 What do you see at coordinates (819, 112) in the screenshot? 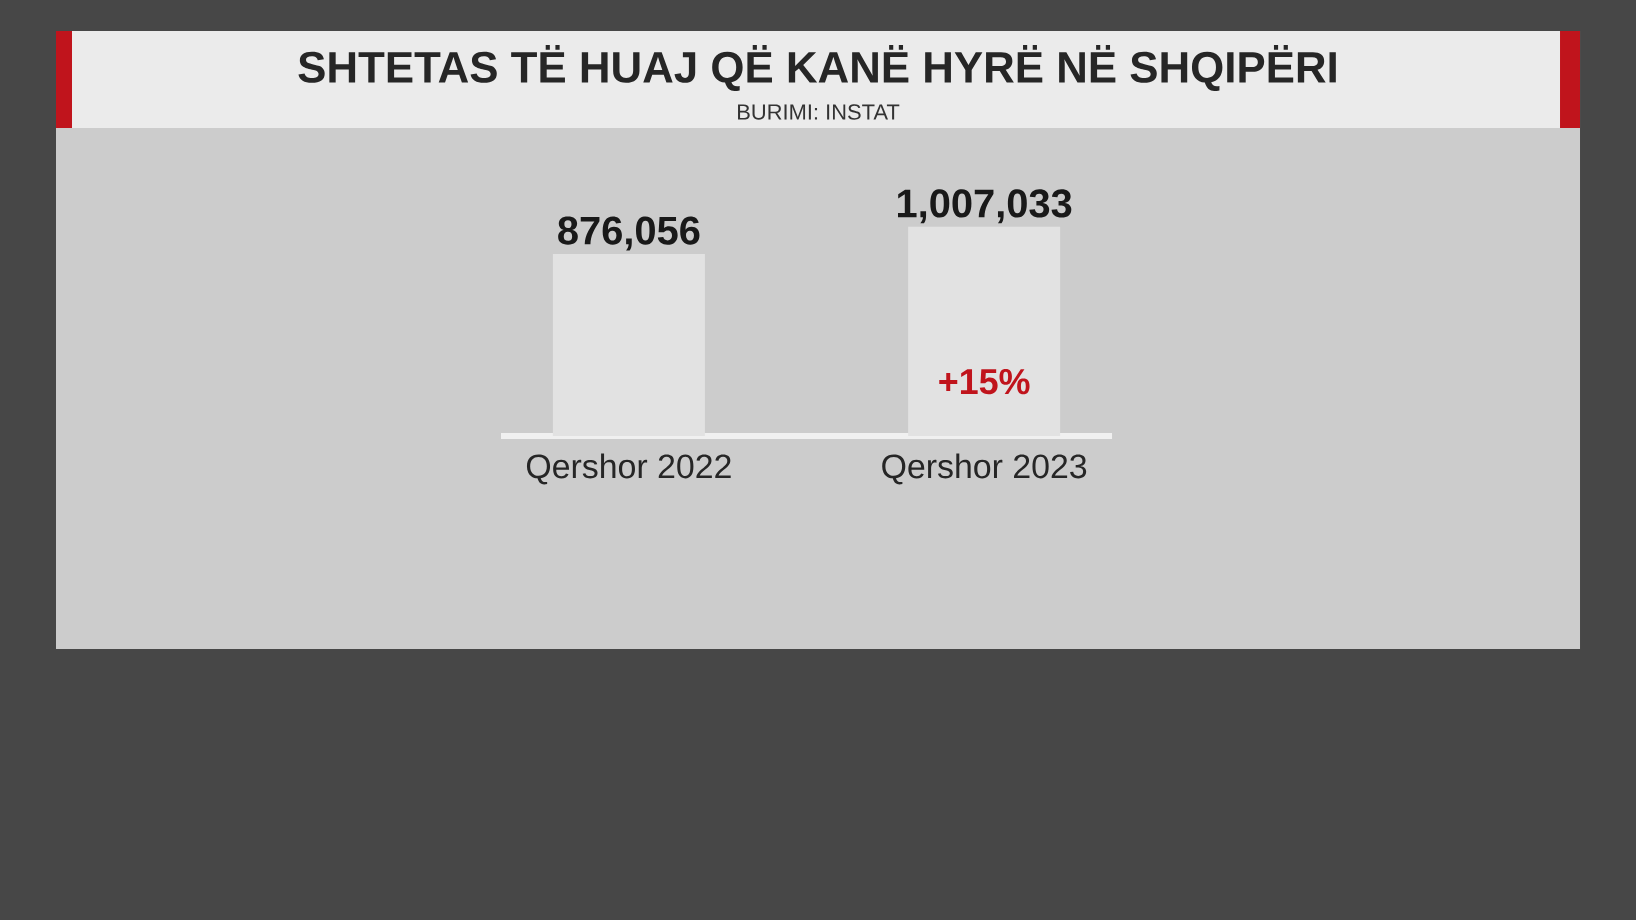
I see `chart-subtitle: BURIMI: INSTAT` at bounding box center [819, 112].